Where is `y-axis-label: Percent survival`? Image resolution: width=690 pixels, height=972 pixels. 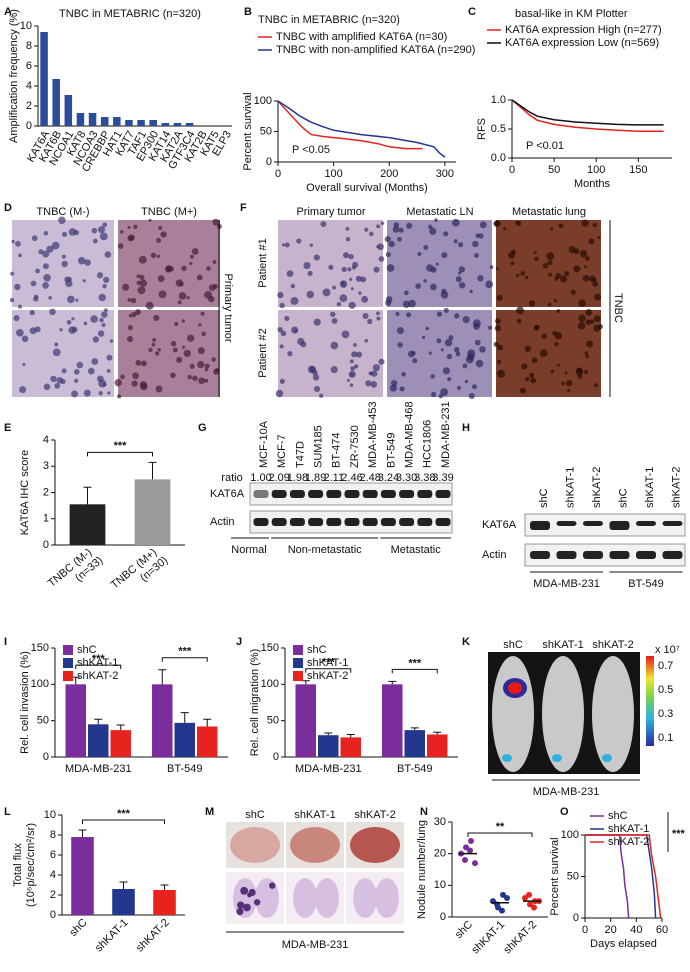
y-axis-label: Percent survival is located at coordinates (555, 876).